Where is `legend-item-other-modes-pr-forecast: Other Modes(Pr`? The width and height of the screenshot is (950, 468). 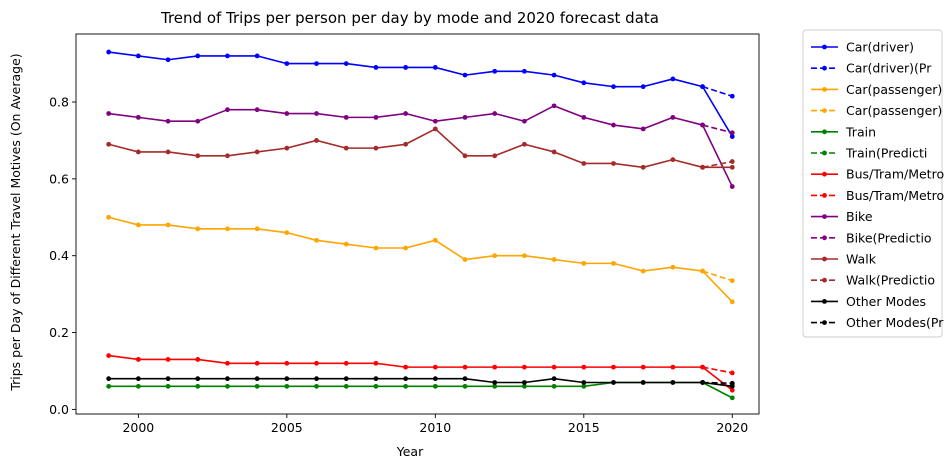 legend-item-other-modes-pr-forecast: Other Modes(Pr is located at coordinates (877, 322).